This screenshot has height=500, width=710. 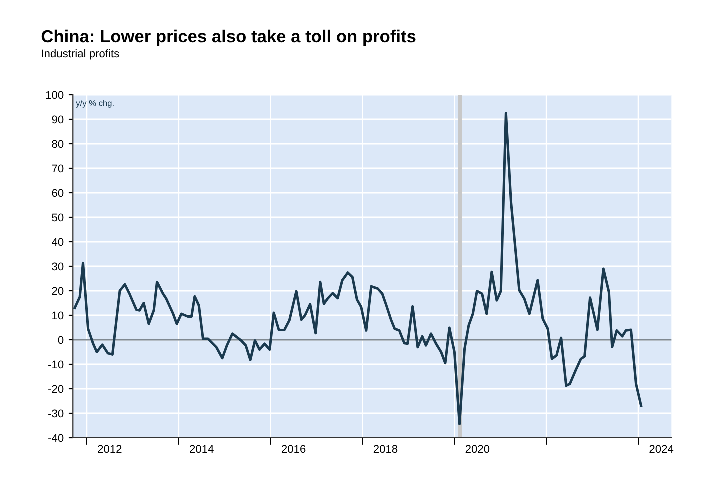 I want to click on y-tick-label: 40, so click(x=58, y=242).